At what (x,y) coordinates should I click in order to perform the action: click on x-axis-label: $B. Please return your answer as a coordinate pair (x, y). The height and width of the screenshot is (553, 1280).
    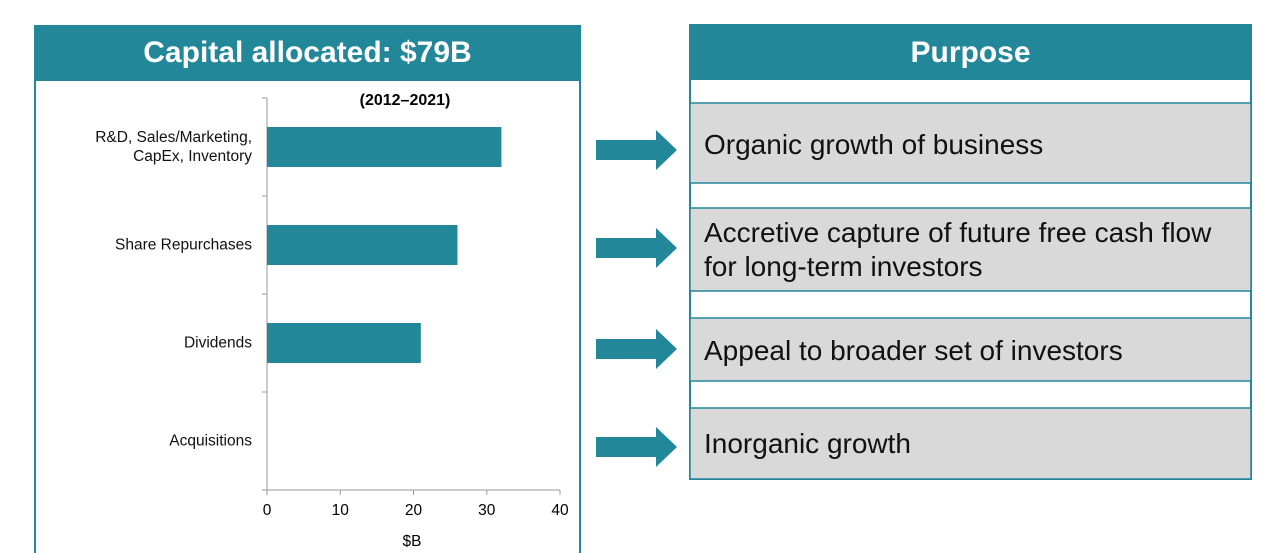
    Looking at the image, I should click on (412, 541).